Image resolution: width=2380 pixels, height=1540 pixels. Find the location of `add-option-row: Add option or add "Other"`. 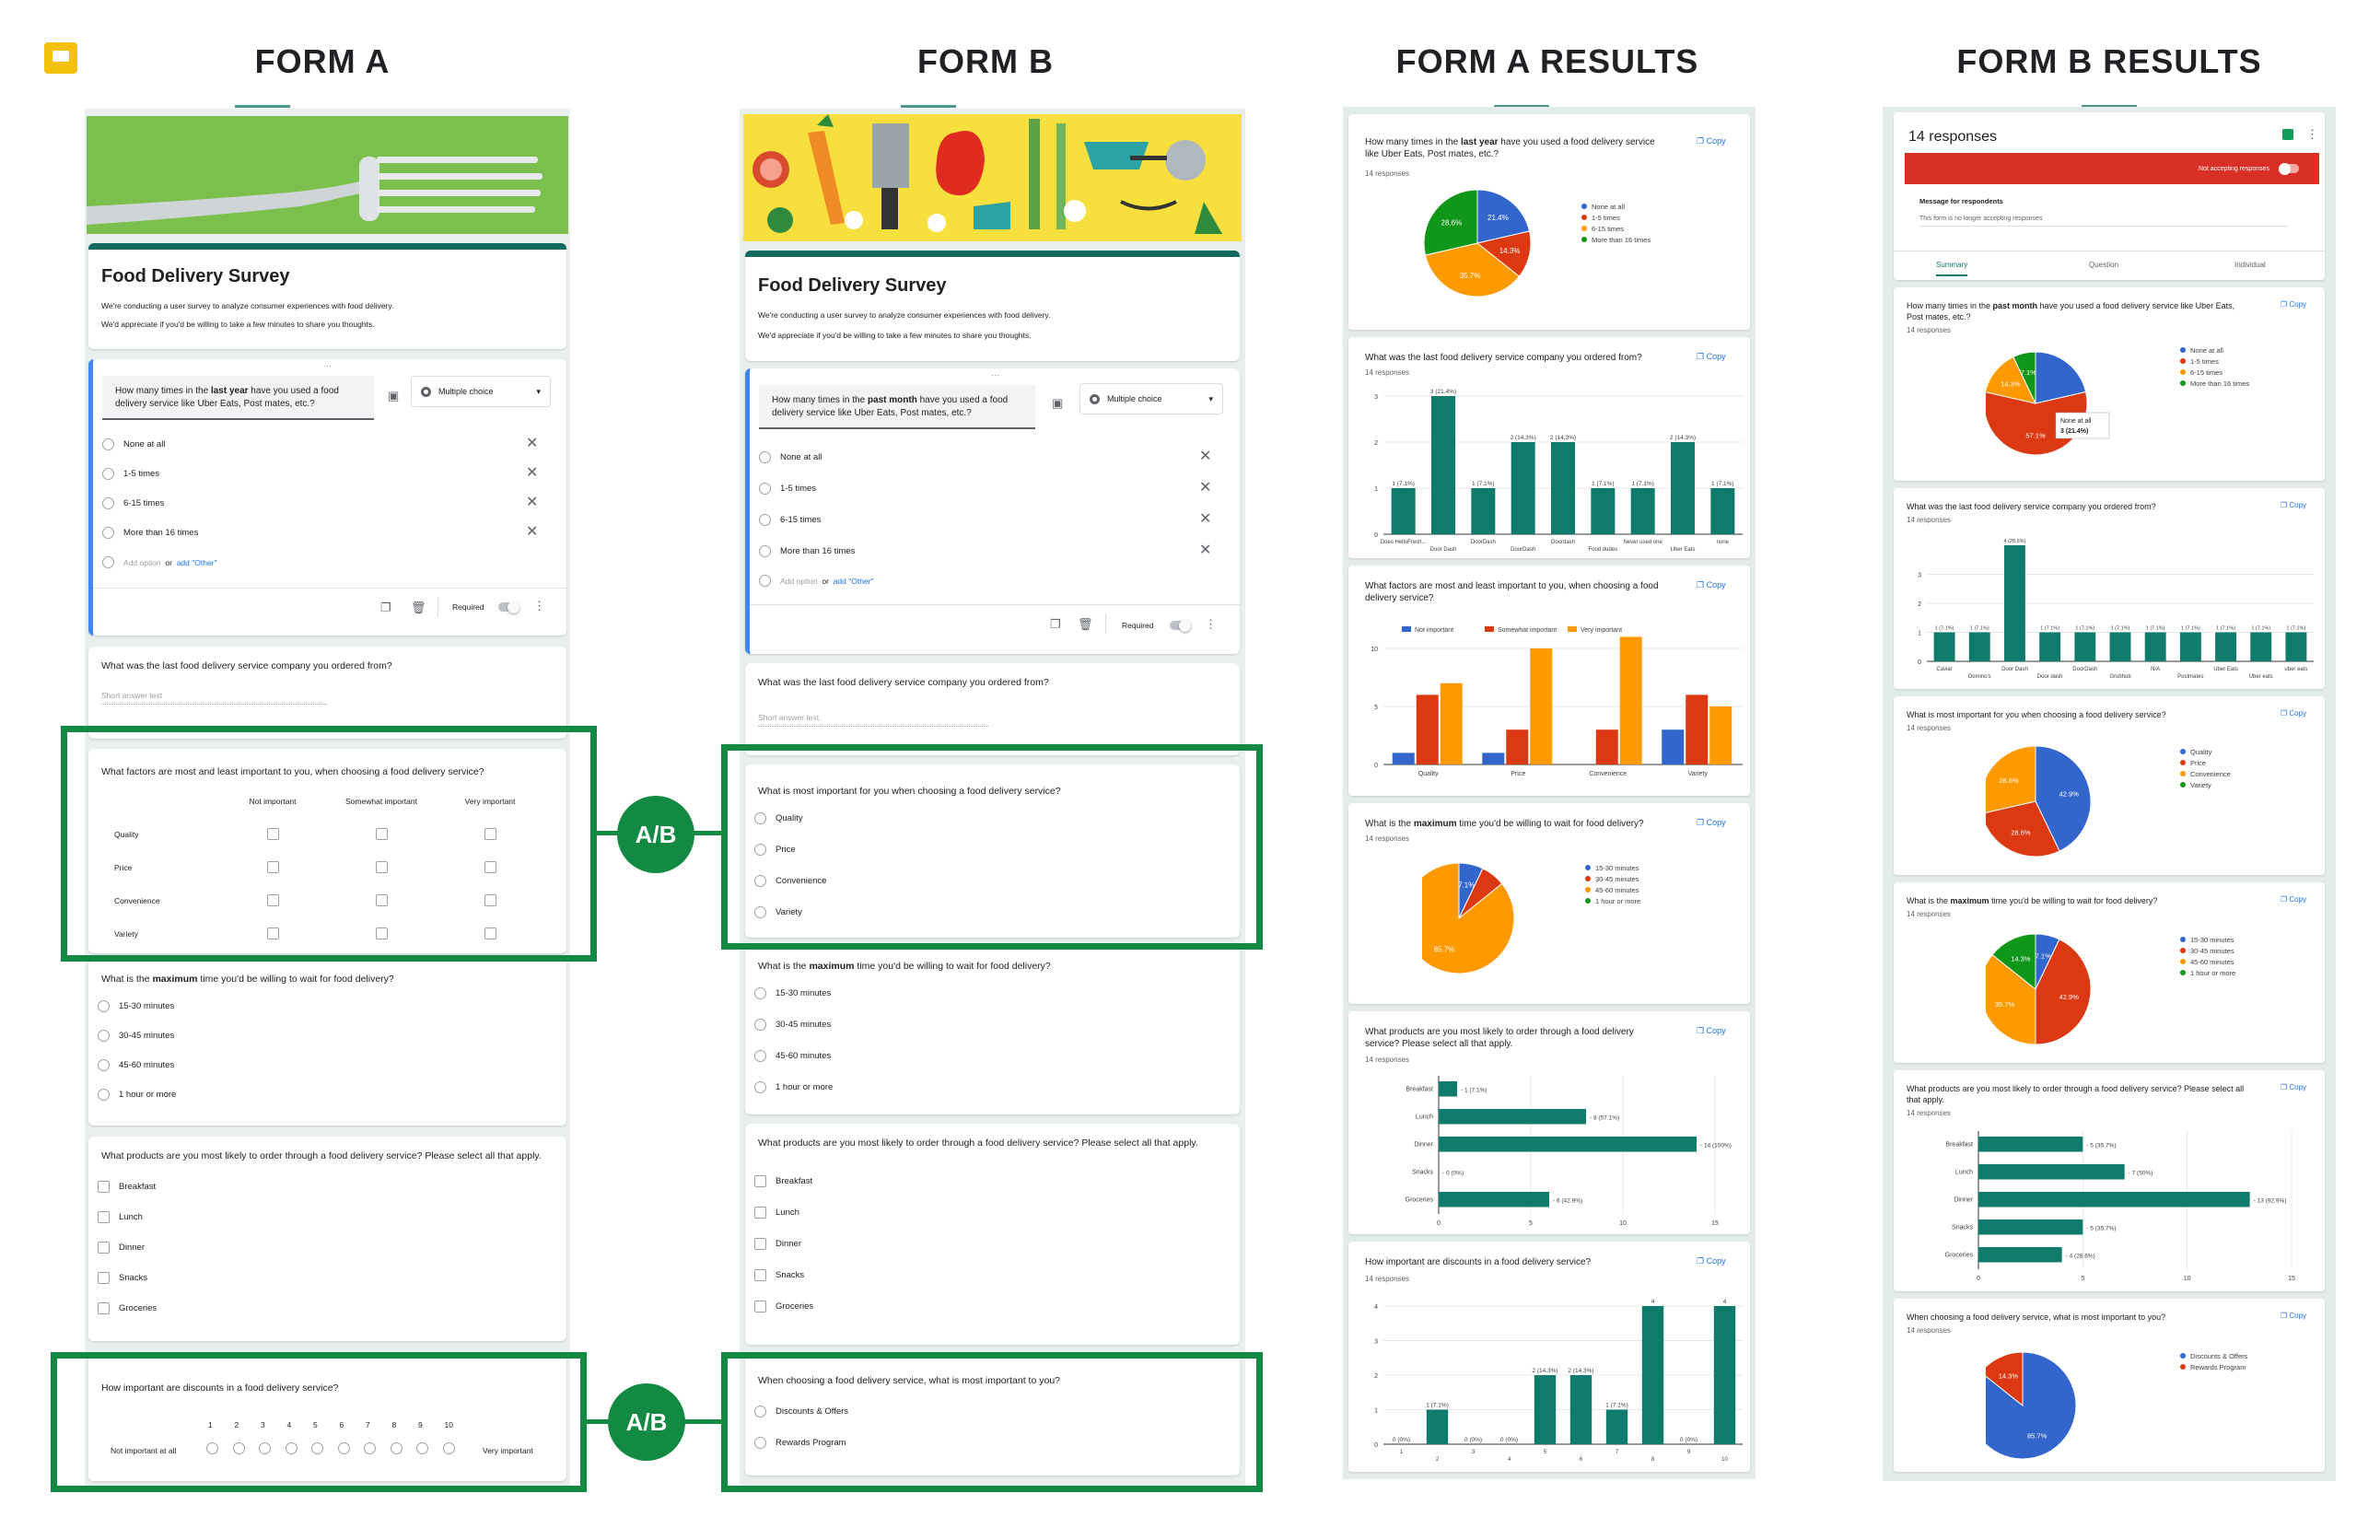

add-option-row: Add option or add "Other" is located at coordinates (159, 562).